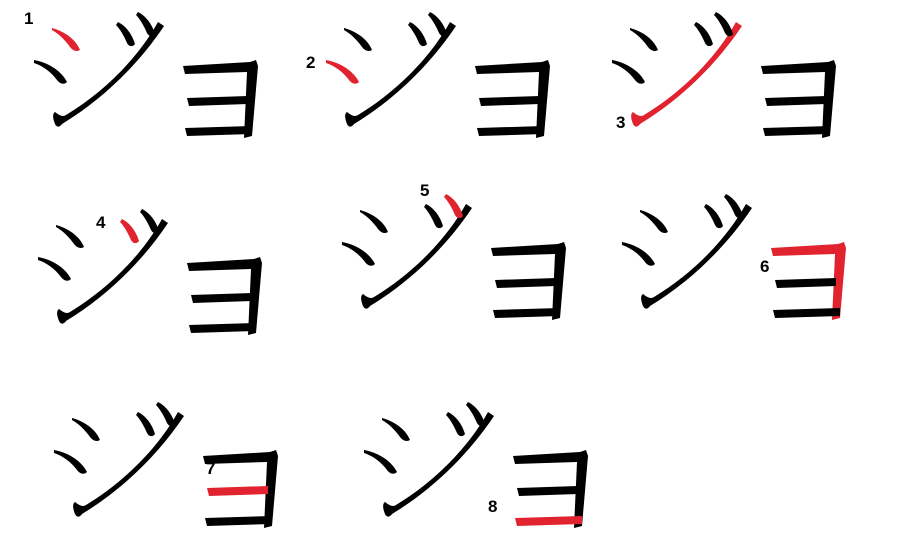 This screenshot has width=924, height=544. Describe the element at coordinates (764, 266) in the screenshot. I see `step-number-label: 6` at that location.